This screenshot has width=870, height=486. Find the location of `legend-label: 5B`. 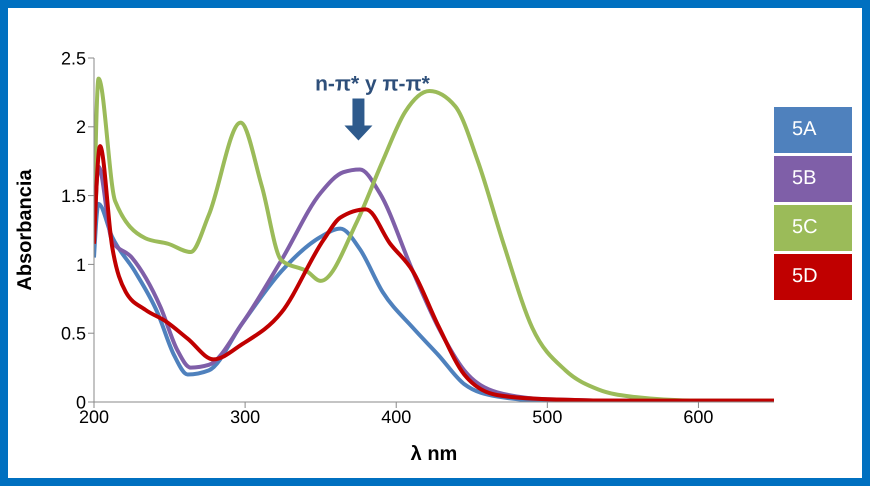

legend-label: 5B is located at coordinates (822, 179).